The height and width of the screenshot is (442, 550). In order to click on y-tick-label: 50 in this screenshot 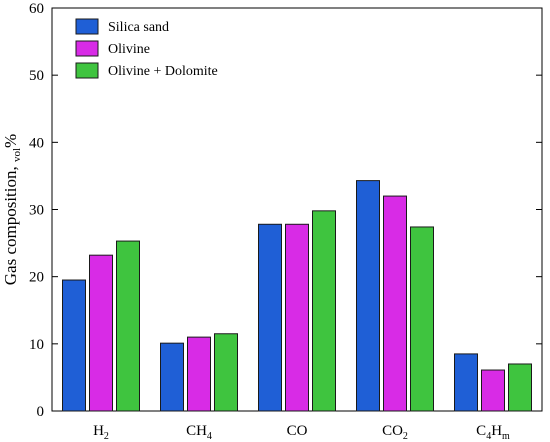, I will do `click(36, 76)`.